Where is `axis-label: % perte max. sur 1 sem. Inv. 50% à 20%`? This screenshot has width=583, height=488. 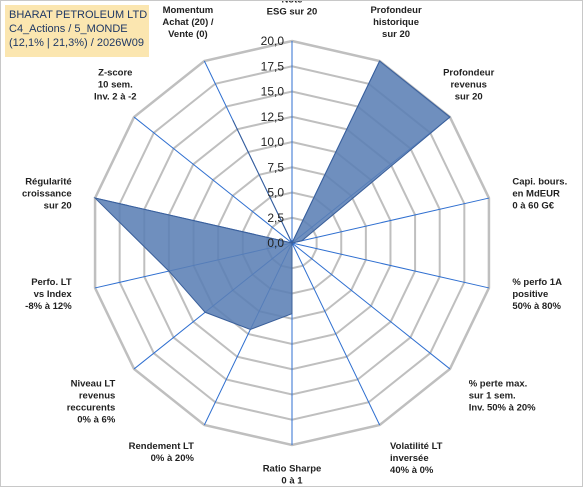 axis-label: % perte max. sur 1 sem. Inv. 50% à 20% is located at coordinates (502, 395).